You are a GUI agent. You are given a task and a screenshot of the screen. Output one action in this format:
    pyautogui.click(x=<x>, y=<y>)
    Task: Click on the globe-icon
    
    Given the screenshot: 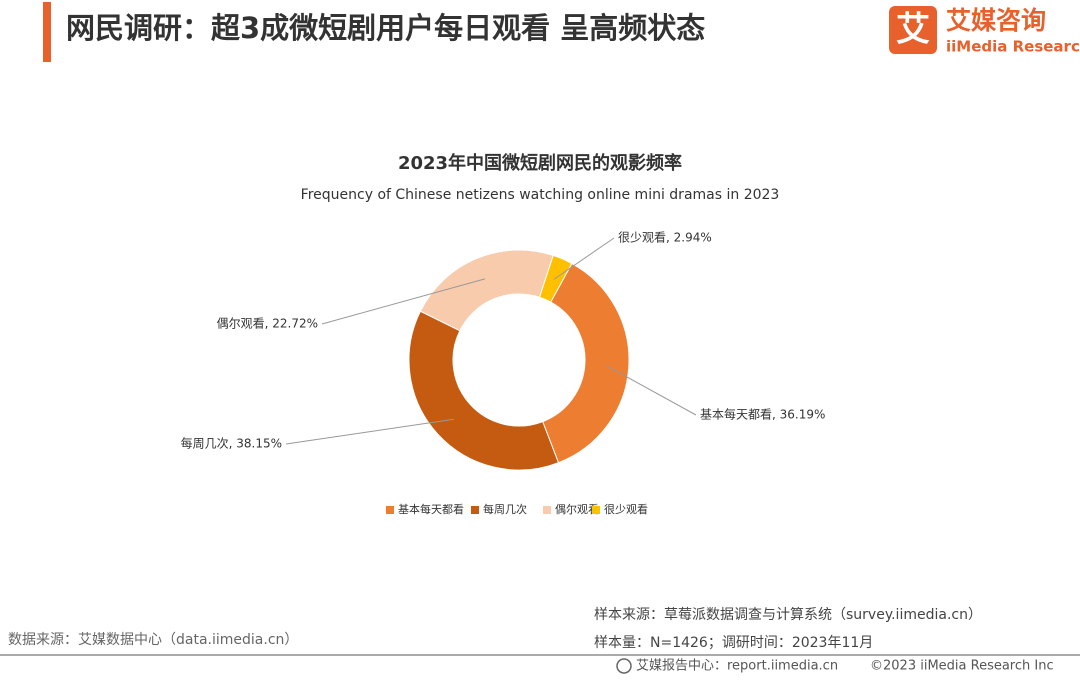 What is the action you would take?
    pyautogui.click(x=624, y=666)
    